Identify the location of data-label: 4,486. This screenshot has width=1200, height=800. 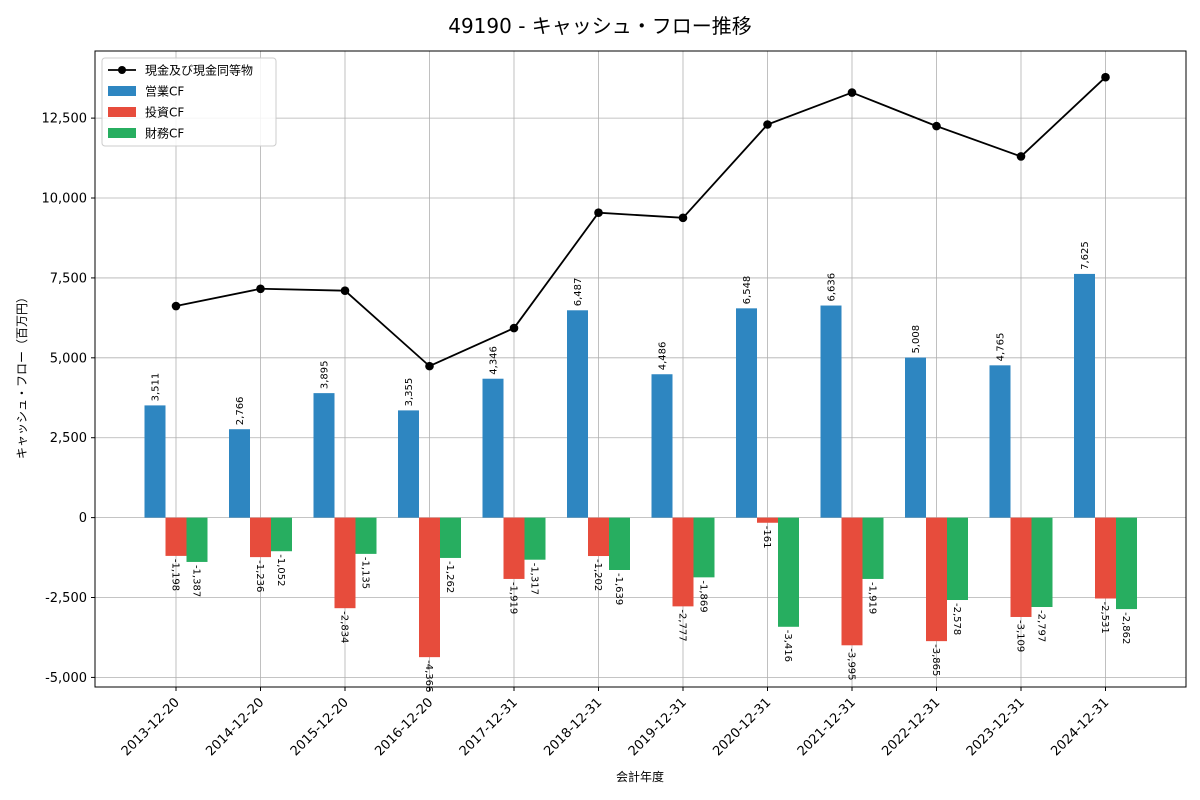
(663, 356).